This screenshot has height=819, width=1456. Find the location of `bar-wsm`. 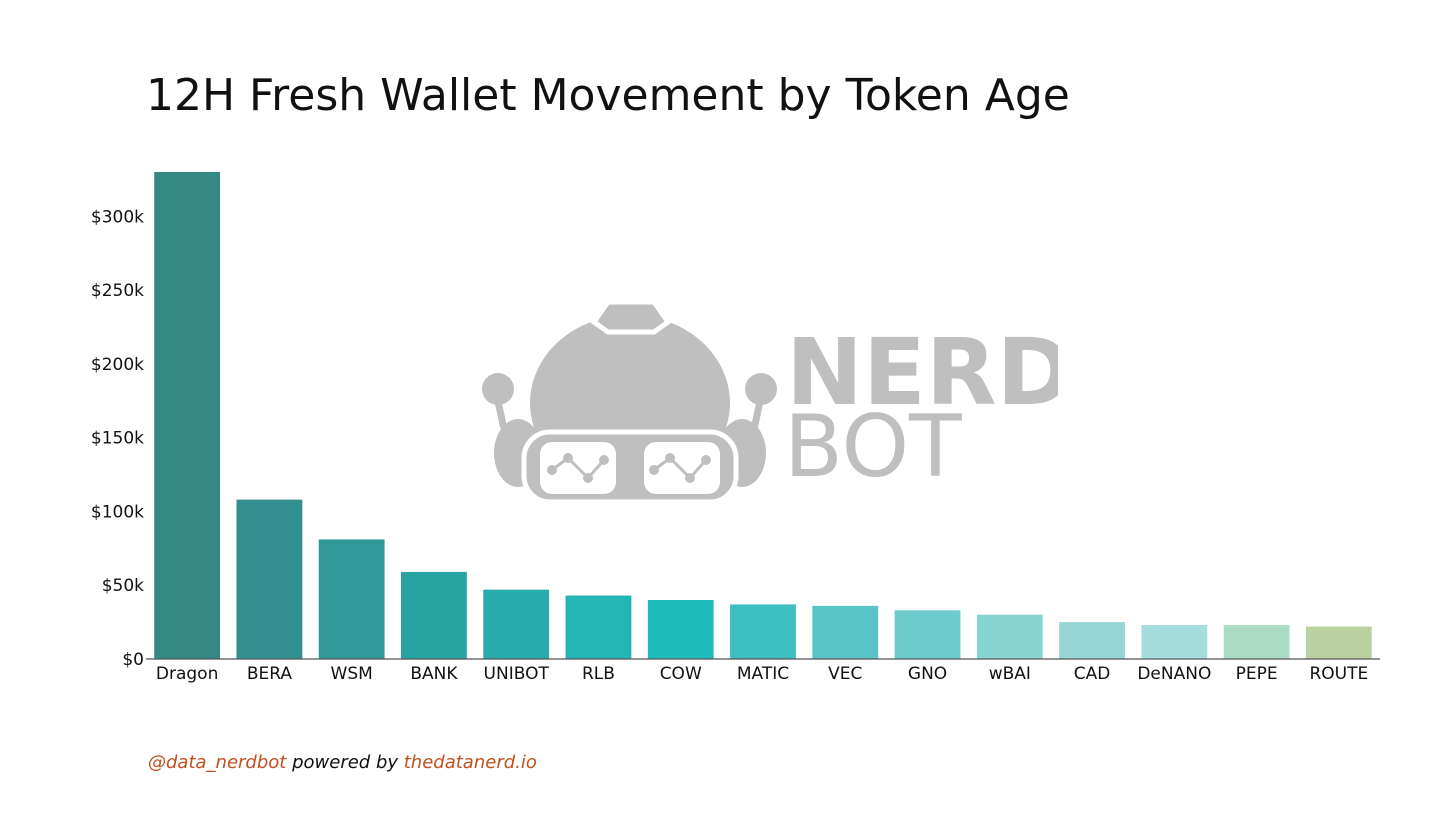

bar-wsm is located at coordinates (351, 599).